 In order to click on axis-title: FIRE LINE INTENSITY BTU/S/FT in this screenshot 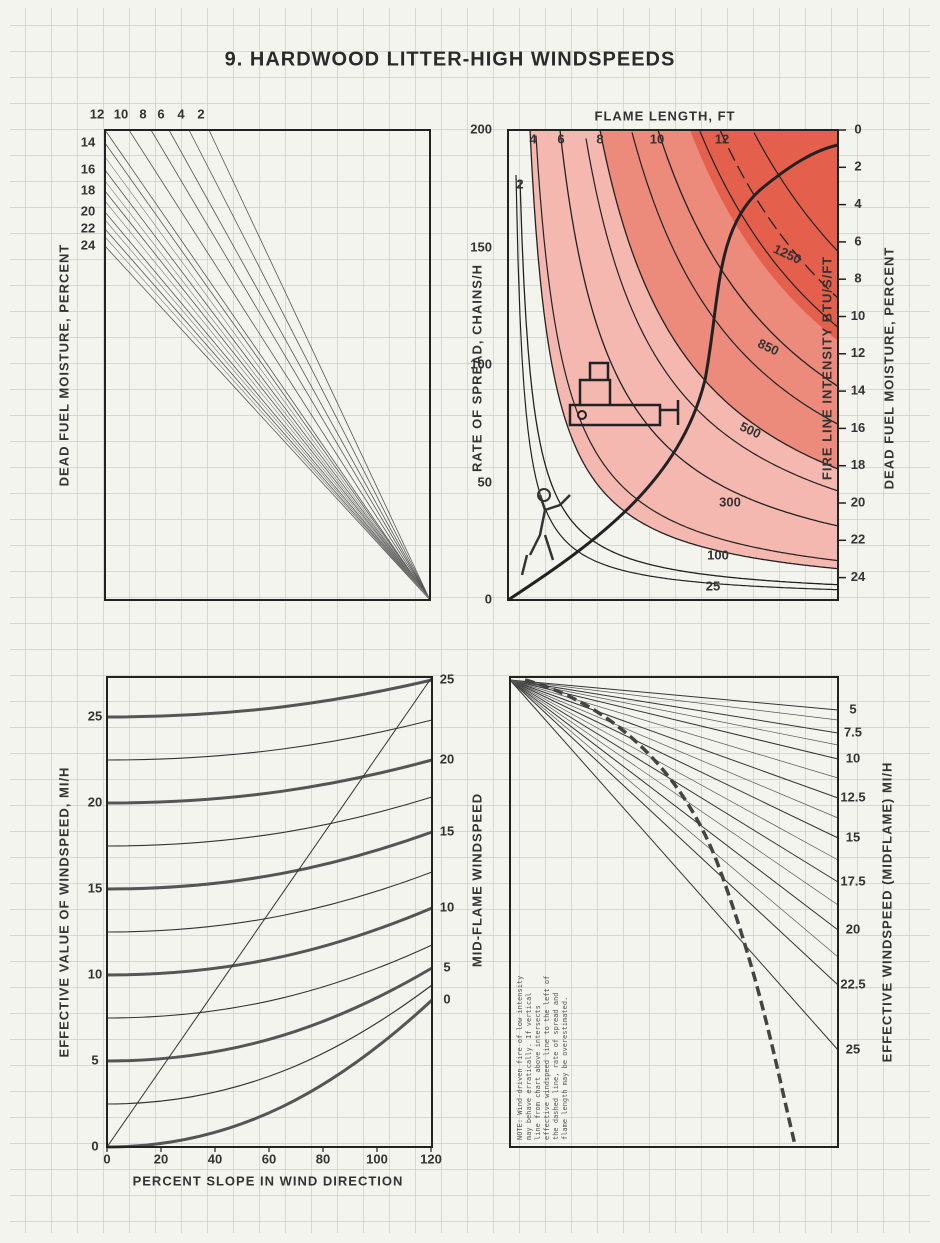, I will do `click(826, 368)`.